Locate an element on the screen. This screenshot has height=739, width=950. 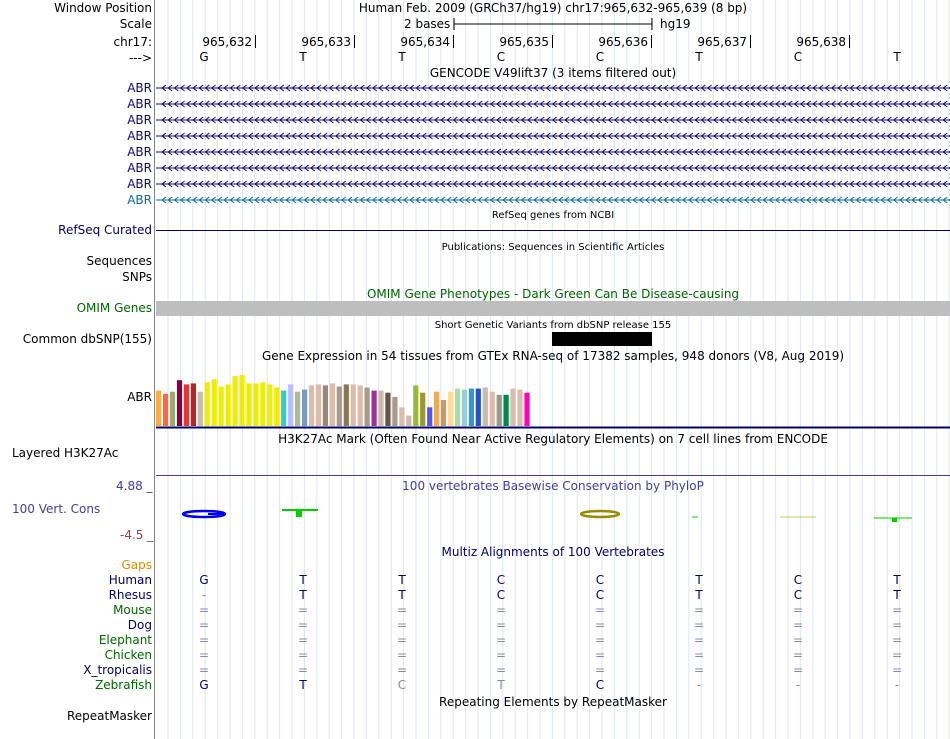
omim-bar is located at coordinates (553, 308).